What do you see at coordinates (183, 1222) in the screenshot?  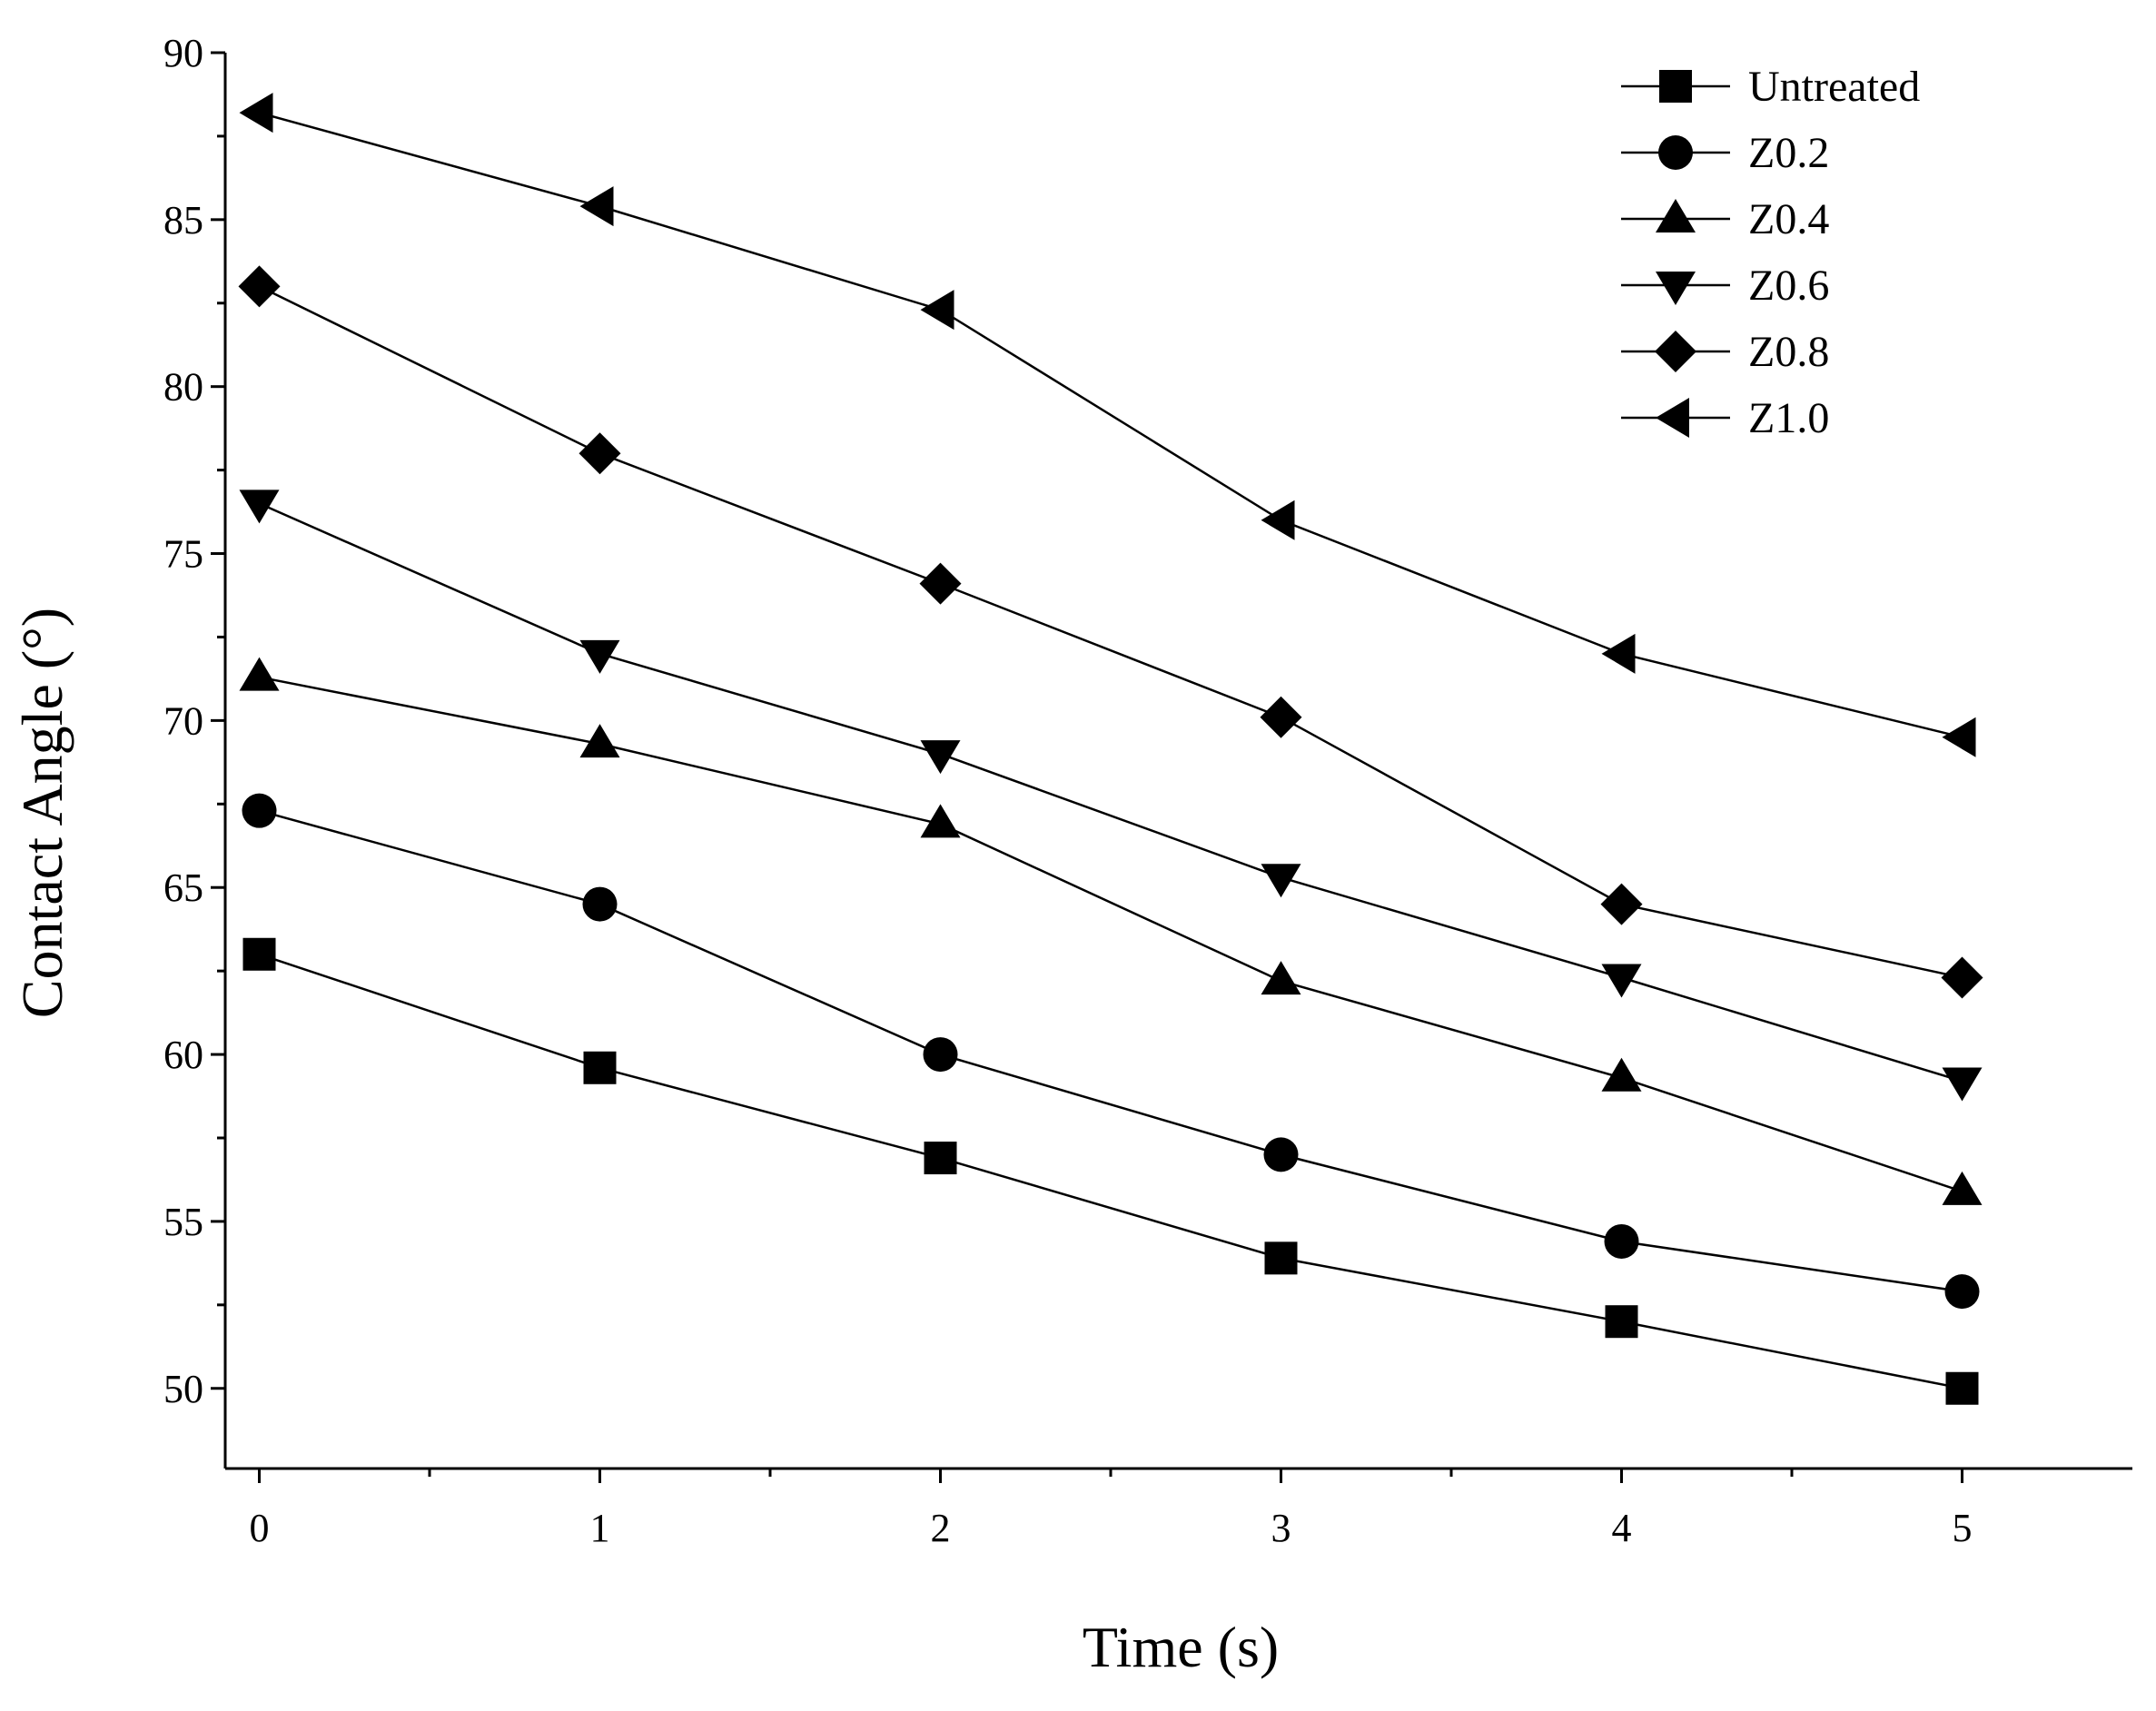 I see `y-tick-label: 55` at bounding box center [183, 1222].